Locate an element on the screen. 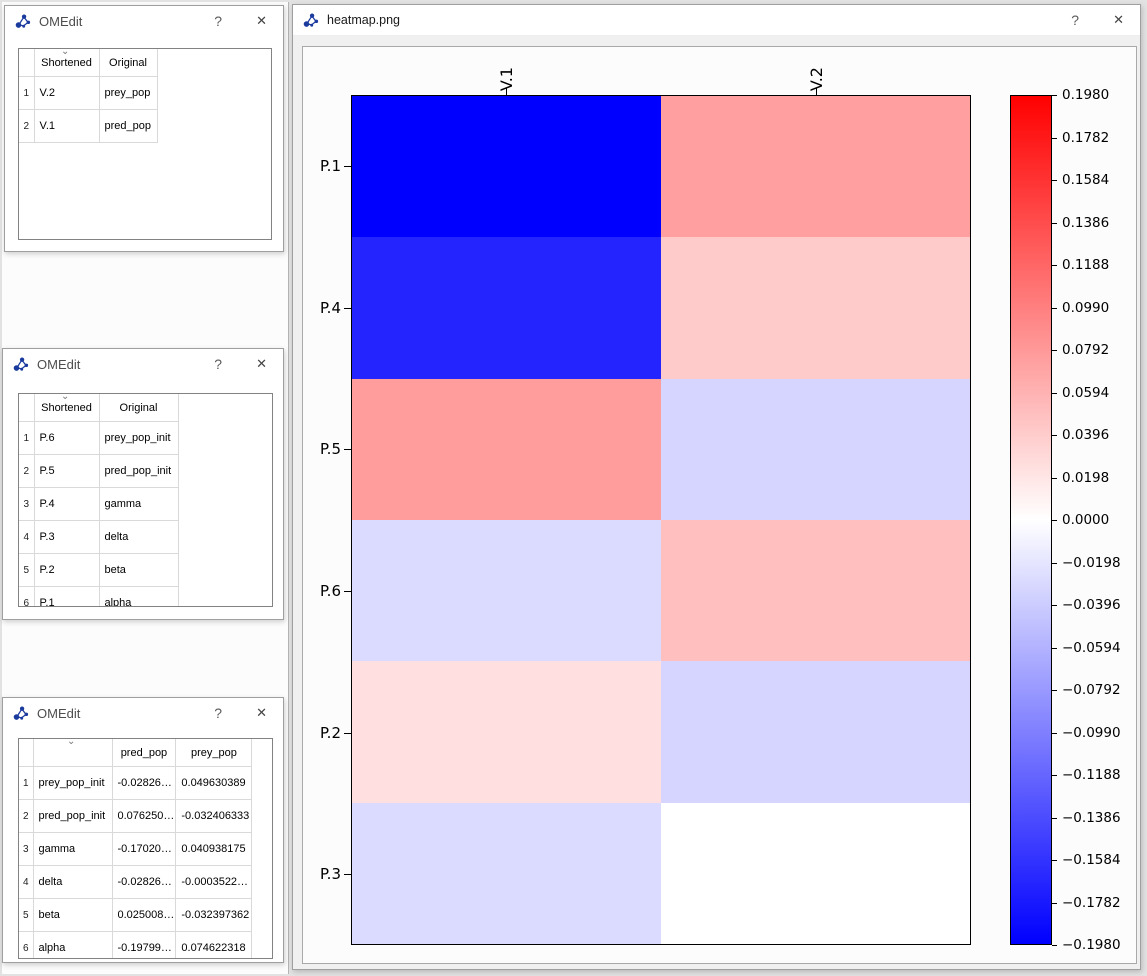  colorbar-tick-label: 0.1386 is located at coordinates (1086, 222).